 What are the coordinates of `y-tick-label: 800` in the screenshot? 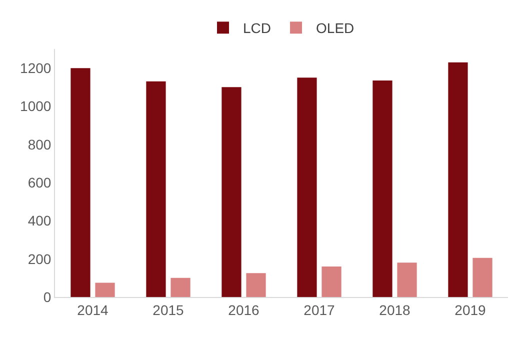 It's located at (40, 144).